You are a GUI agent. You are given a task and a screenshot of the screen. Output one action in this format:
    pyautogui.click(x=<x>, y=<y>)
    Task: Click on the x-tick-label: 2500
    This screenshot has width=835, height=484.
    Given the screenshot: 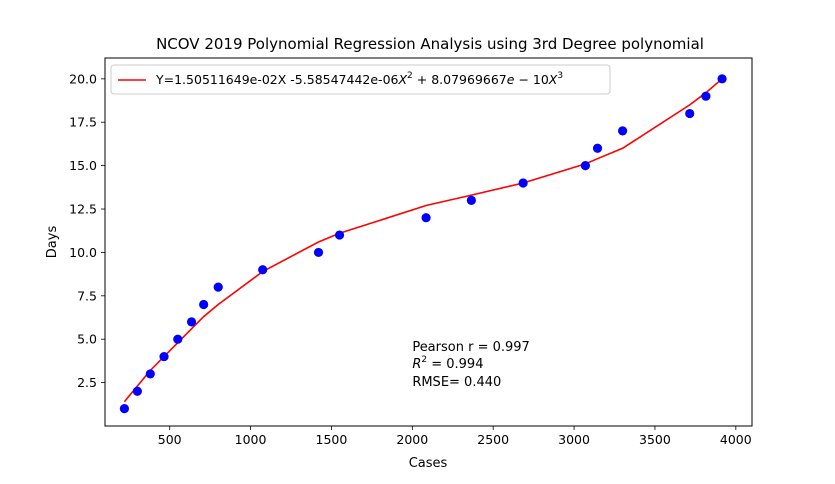 What is the action you would take?
    pyautogui.click(x=493, y=439)
    